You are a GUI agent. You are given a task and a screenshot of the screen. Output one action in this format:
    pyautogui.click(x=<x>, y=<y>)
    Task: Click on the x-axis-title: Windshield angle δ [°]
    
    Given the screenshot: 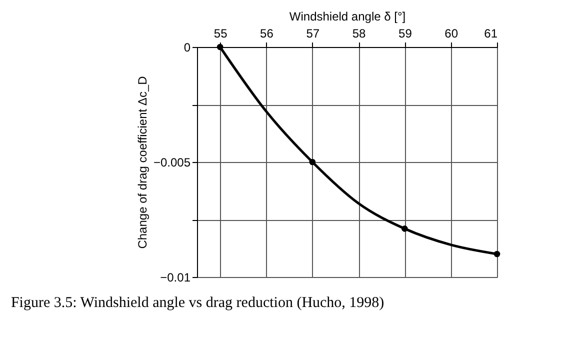 What is the action you would take?
    pyautogui.click(x=347, y=17)
    